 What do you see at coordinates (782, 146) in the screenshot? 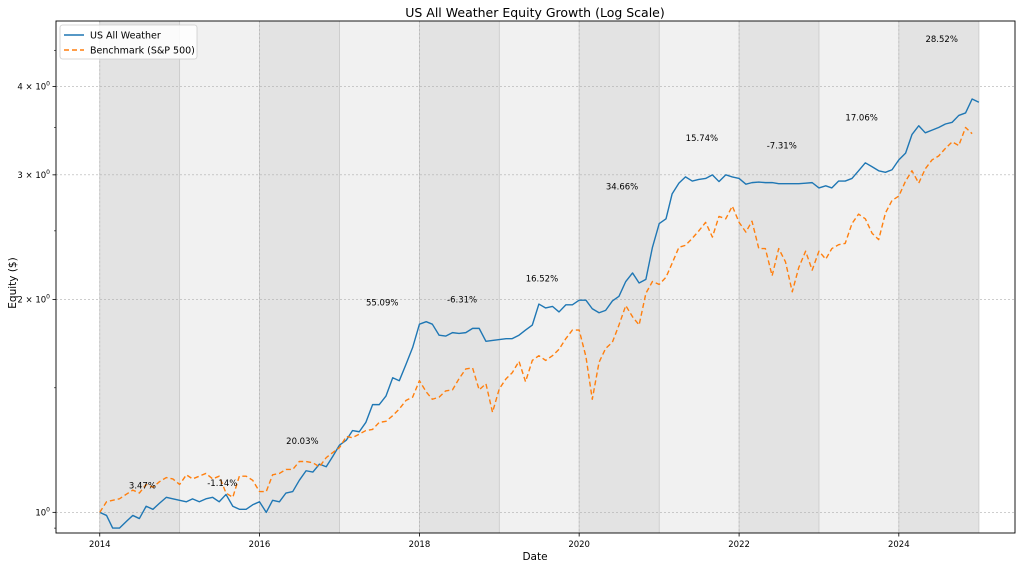
I see `annotation-label: -7.31%` at bounding box center [782, 146].